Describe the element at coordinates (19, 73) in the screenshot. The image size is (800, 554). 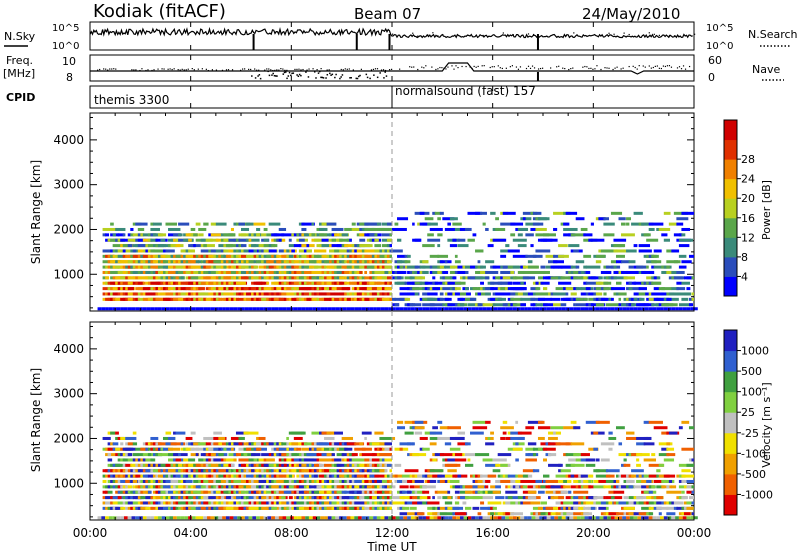
I see `freq-left-label-2: [MHz]` at that location.